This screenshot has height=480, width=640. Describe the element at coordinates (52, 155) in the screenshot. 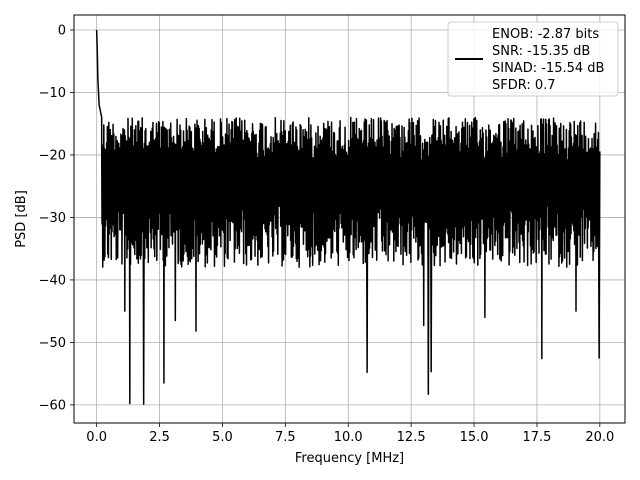

I see `y-tick-label: −20` at that location.